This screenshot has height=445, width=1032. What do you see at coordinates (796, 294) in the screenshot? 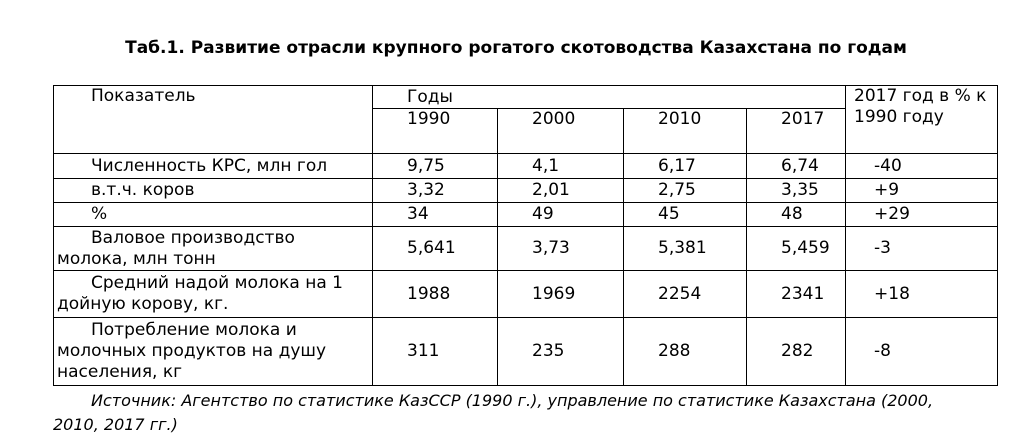
I see `value-cell: 2341` at bounding box center [796, 294].